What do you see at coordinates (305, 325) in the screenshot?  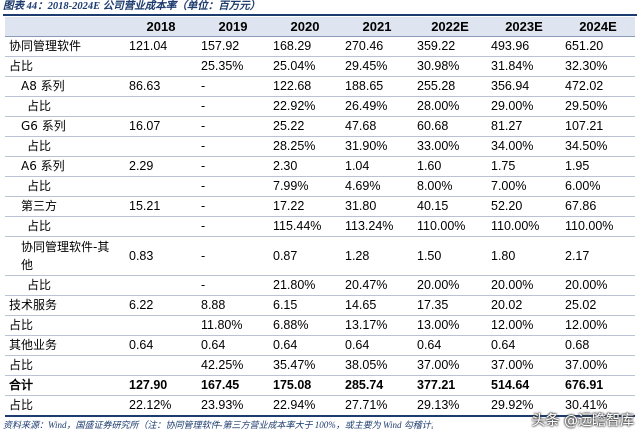 I see `value-cell: 6.88%` at bounding box center [305, 325].